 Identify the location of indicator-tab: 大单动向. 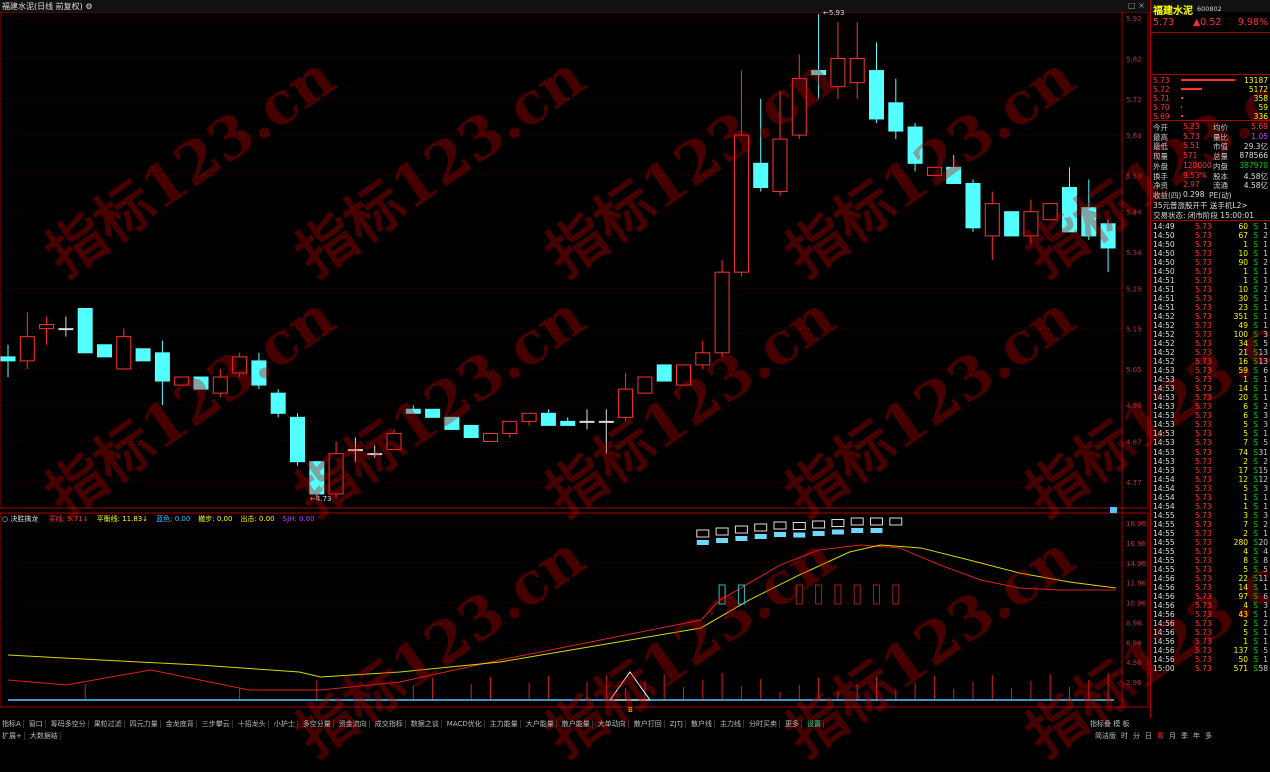
(612, 724).